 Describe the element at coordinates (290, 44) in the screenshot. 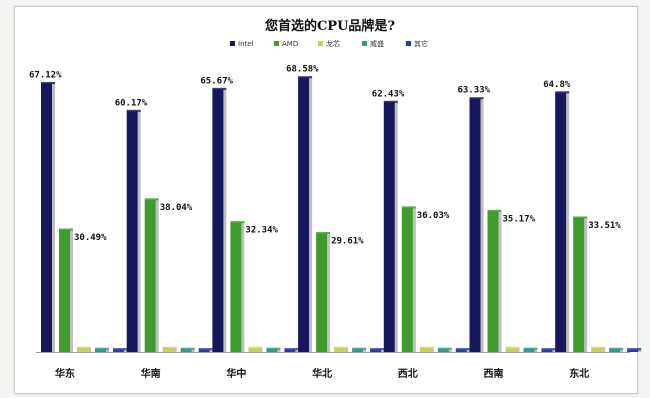

I see `legend-label-1: AMD` at that location.